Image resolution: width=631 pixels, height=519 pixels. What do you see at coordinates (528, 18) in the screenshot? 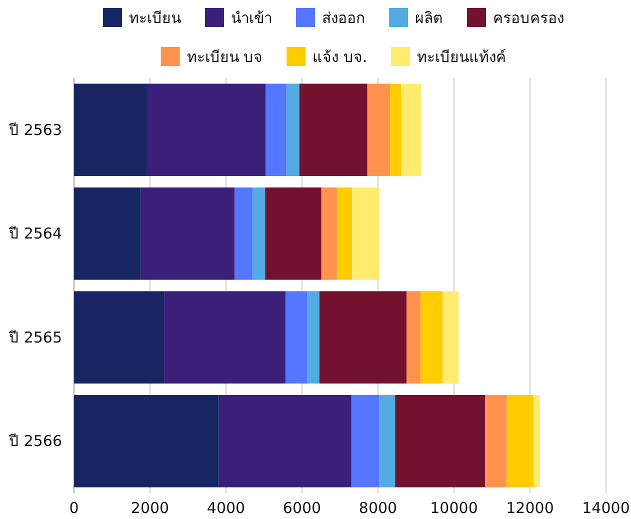
I see `legend-label: ครอบครอง` at bounding box center [528, 18].